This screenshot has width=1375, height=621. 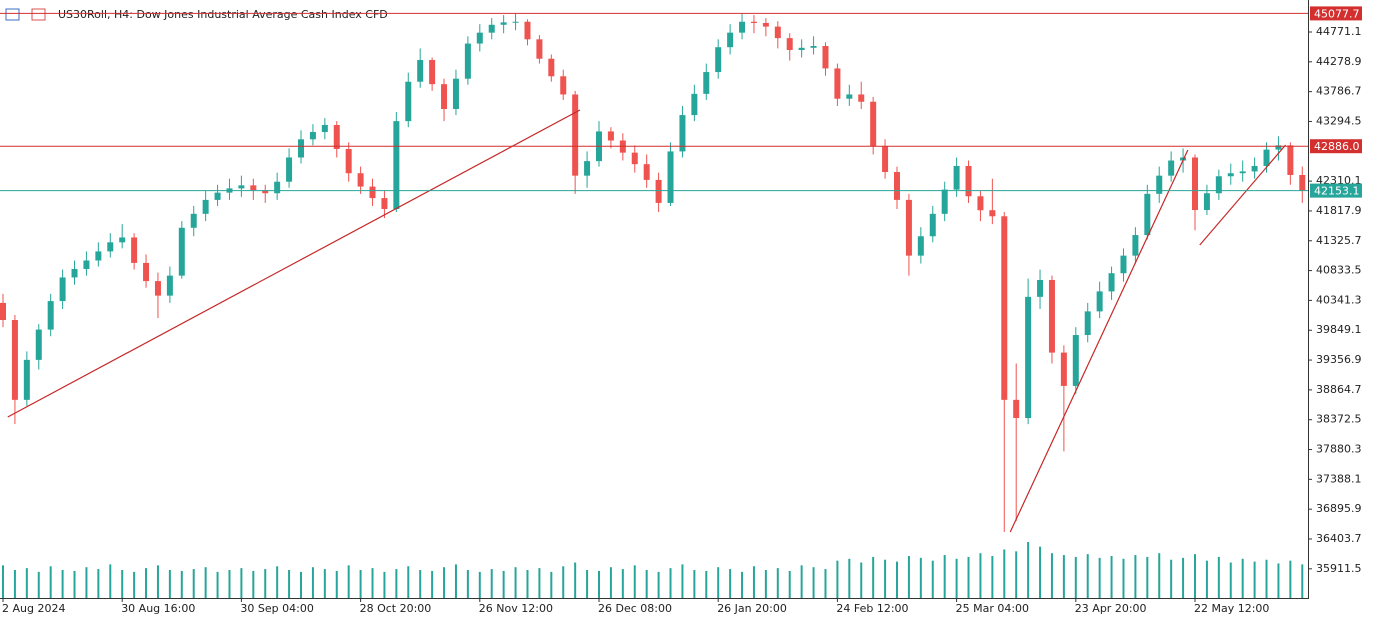 What do you see at coordinates (1111, 608) in the screenshot?
I see `x-tick-label: 23 Apr 20:00` at bounding box center [1111, 608].